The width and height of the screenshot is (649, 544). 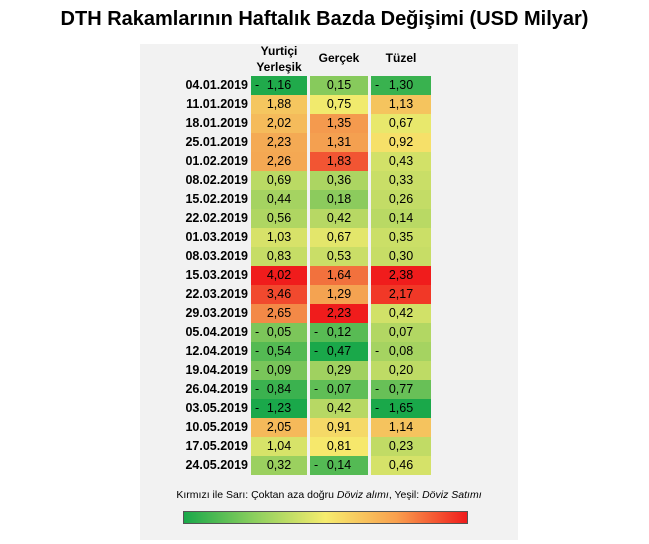 I want to click on cell-value-label: 1,30, so click(x=401, y=85).